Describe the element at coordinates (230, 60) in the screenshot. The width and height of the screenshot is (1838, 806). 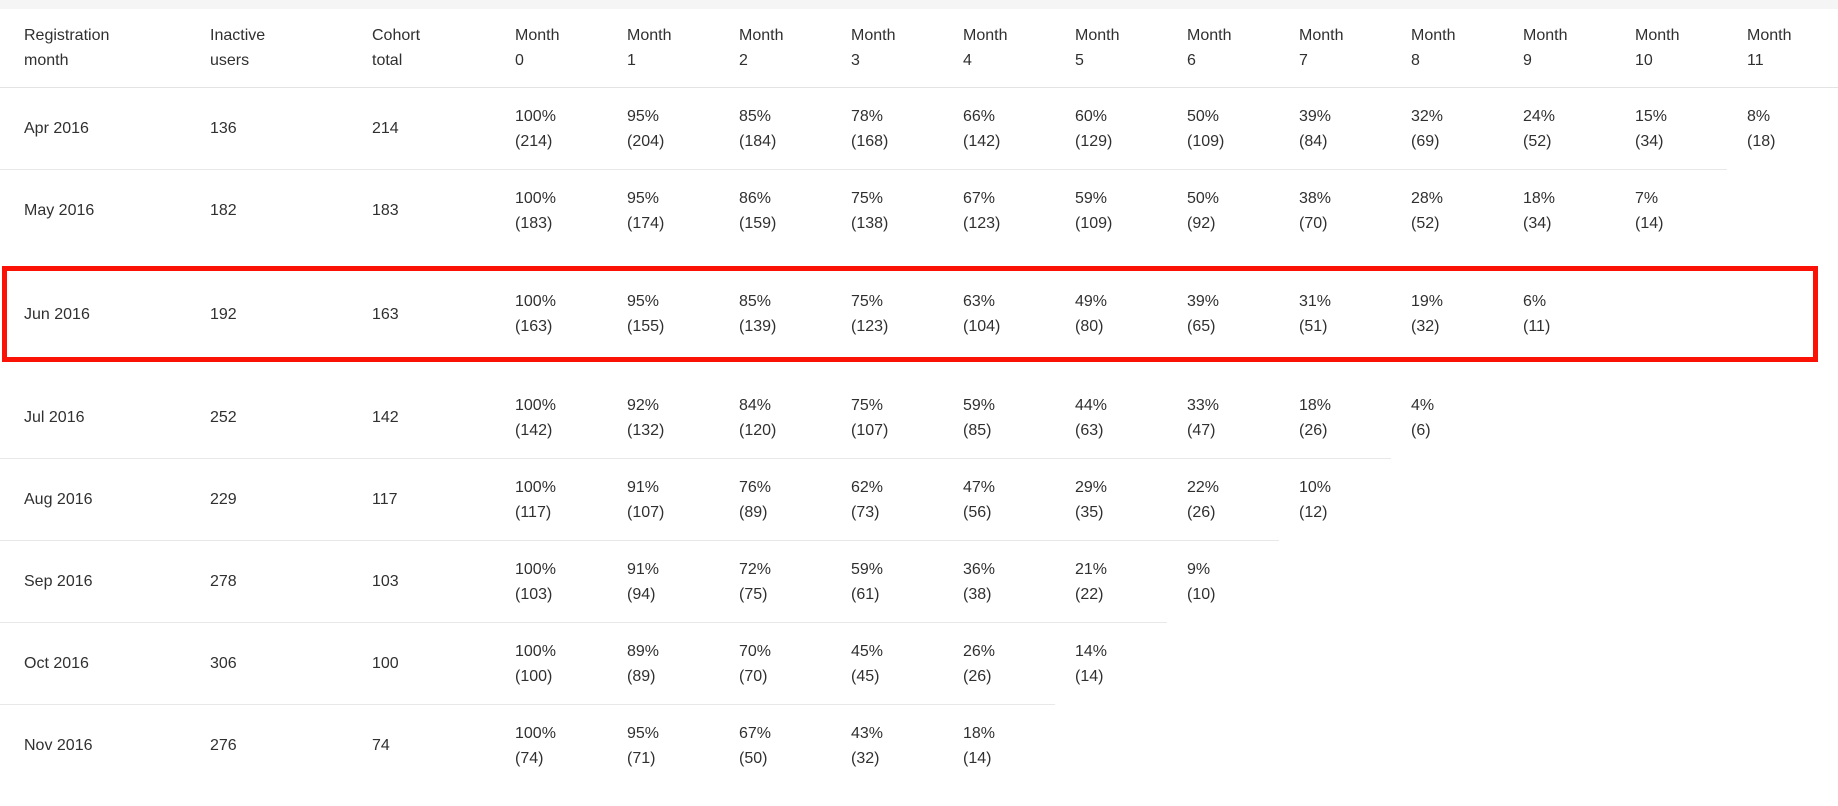
I see `header-label-line: users` at that location.